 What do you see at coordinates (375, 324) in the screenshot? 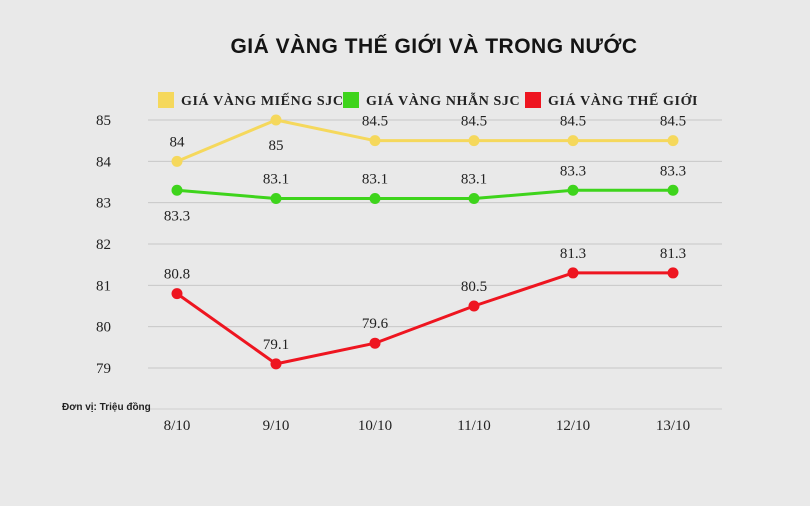
I see `data-label: 79.6` at bounding box center [375, 324].